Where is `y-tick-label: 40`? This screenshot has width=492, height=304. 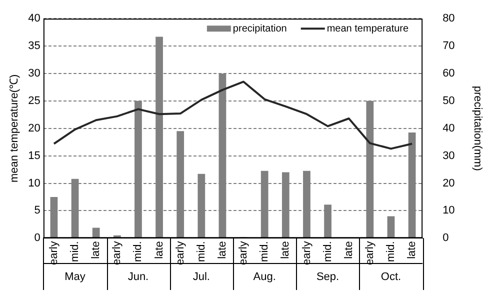 y-tick-label: 40 is located at coordinates (34, 18).